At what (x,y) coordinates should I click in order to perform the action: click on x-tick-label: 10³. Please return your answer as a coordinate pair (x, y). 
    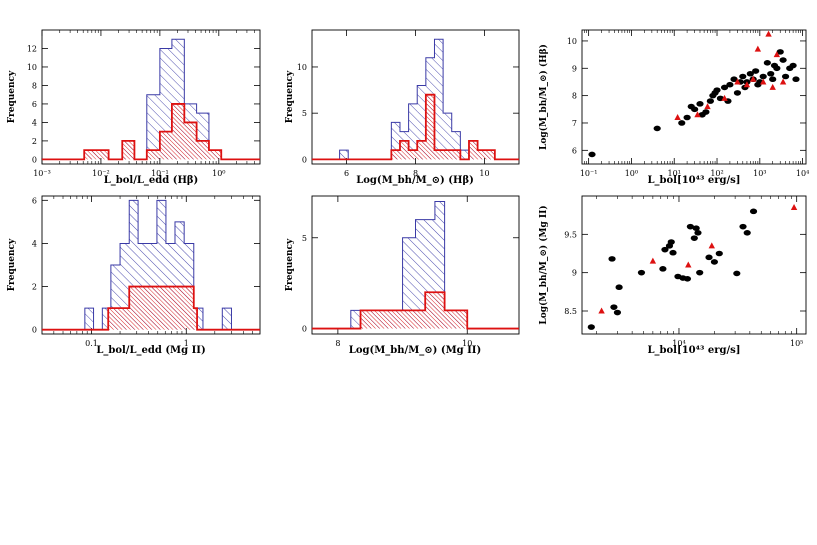
    Looking at the image, I should click on (759, 173).